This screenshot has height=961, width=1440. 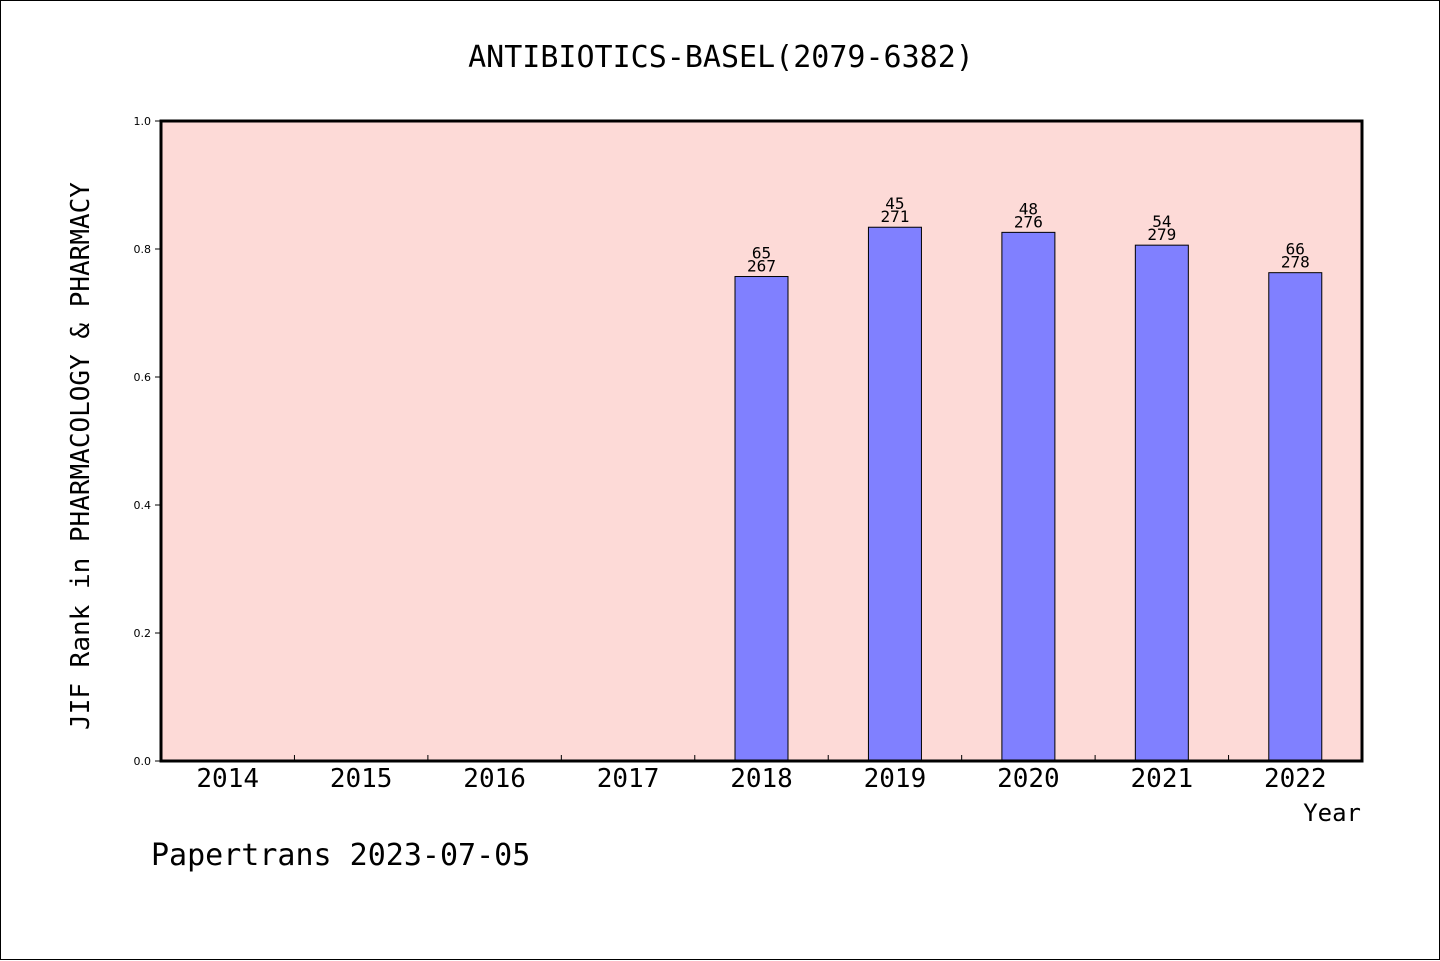 What do you see at coordinates (1028, 779) in the screenshot?
I see `x-tick-label: 2020` at bounding box center [1028, 779].